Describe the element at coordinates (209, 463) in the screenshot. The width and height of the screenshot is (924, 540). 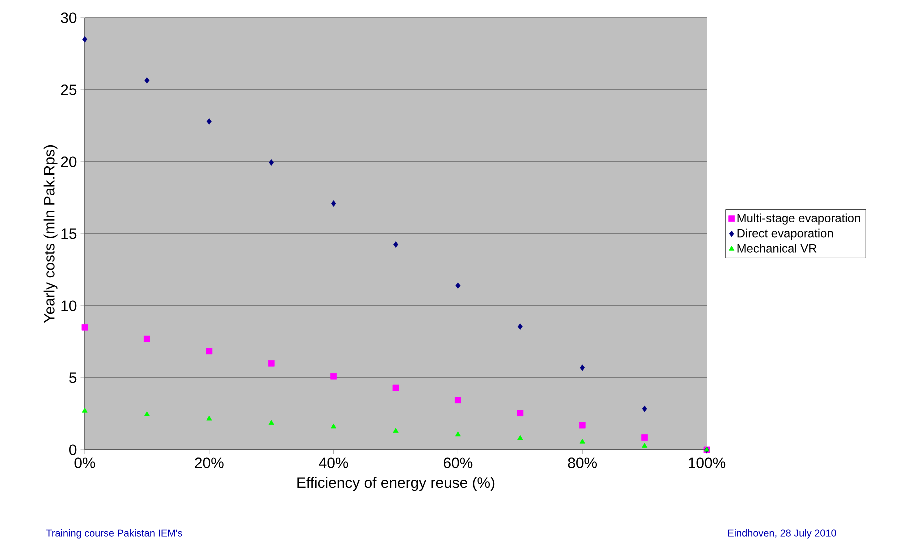
I see `x-tick-label: 20%` at that location.